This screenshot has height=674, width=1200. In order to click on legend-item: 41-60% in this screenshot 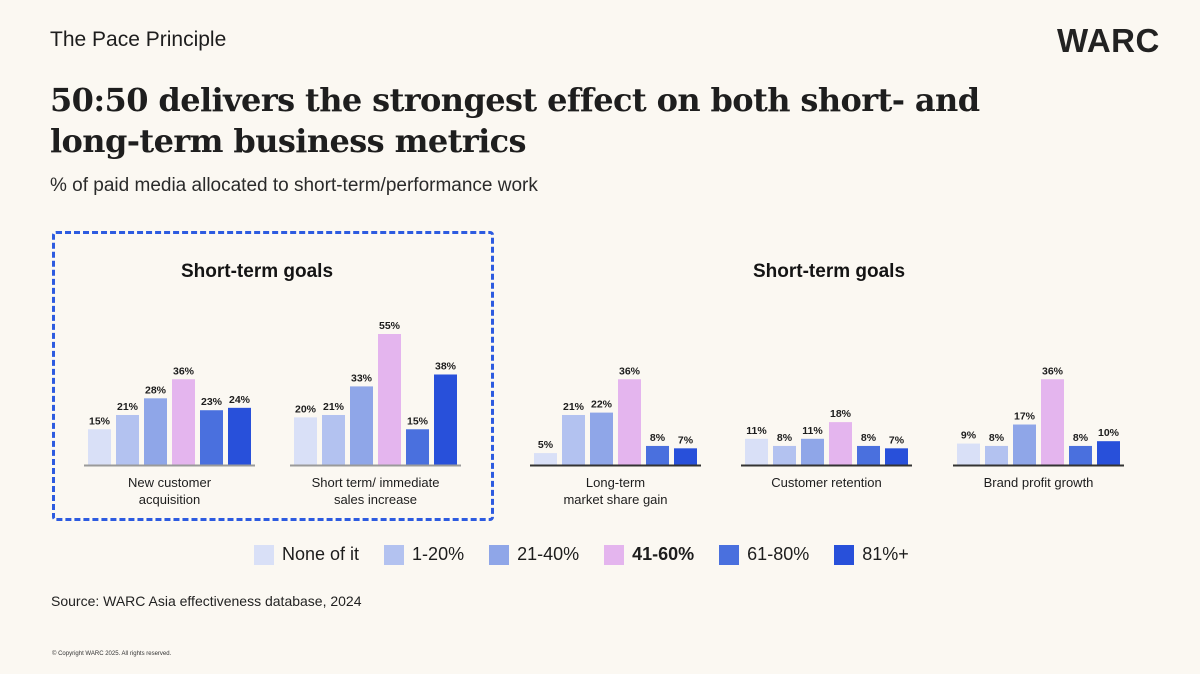, I will do `click(649, 554)`.